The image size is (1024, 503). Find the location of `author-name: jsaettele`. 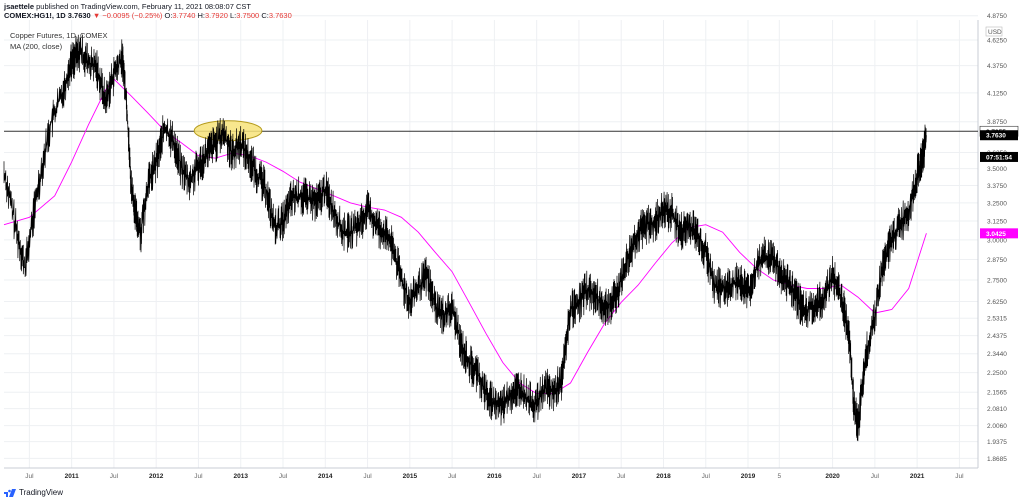

author-name: jsaettele is located at coordinates (19, 6).